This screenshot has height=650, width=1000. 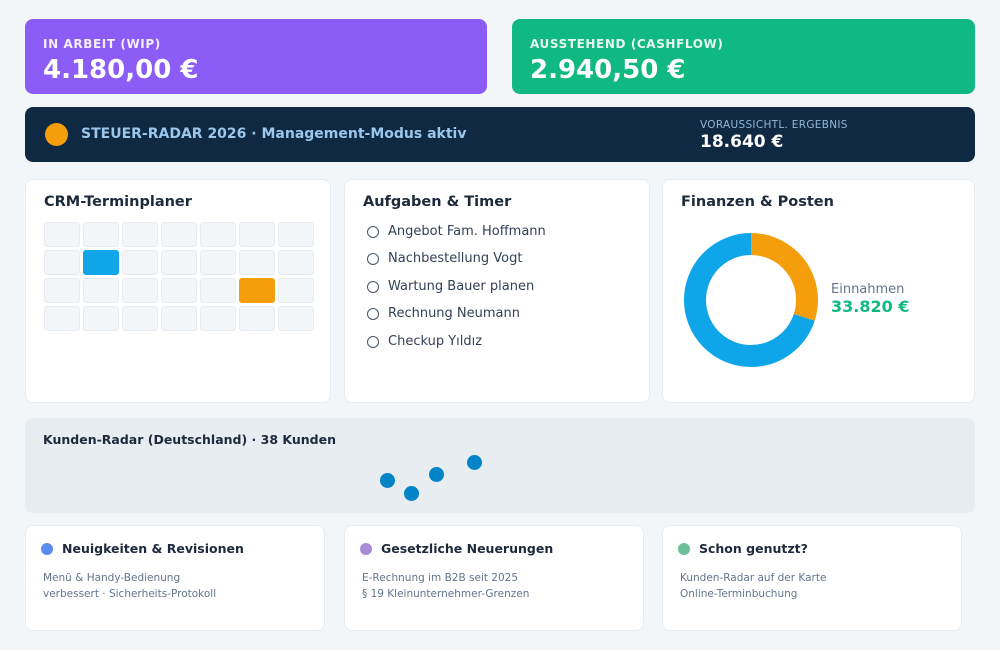 I want to click on kpi-wip-card: IN ARBEIT (WIP) 4.180,00 €, so click(x=256, y=56).